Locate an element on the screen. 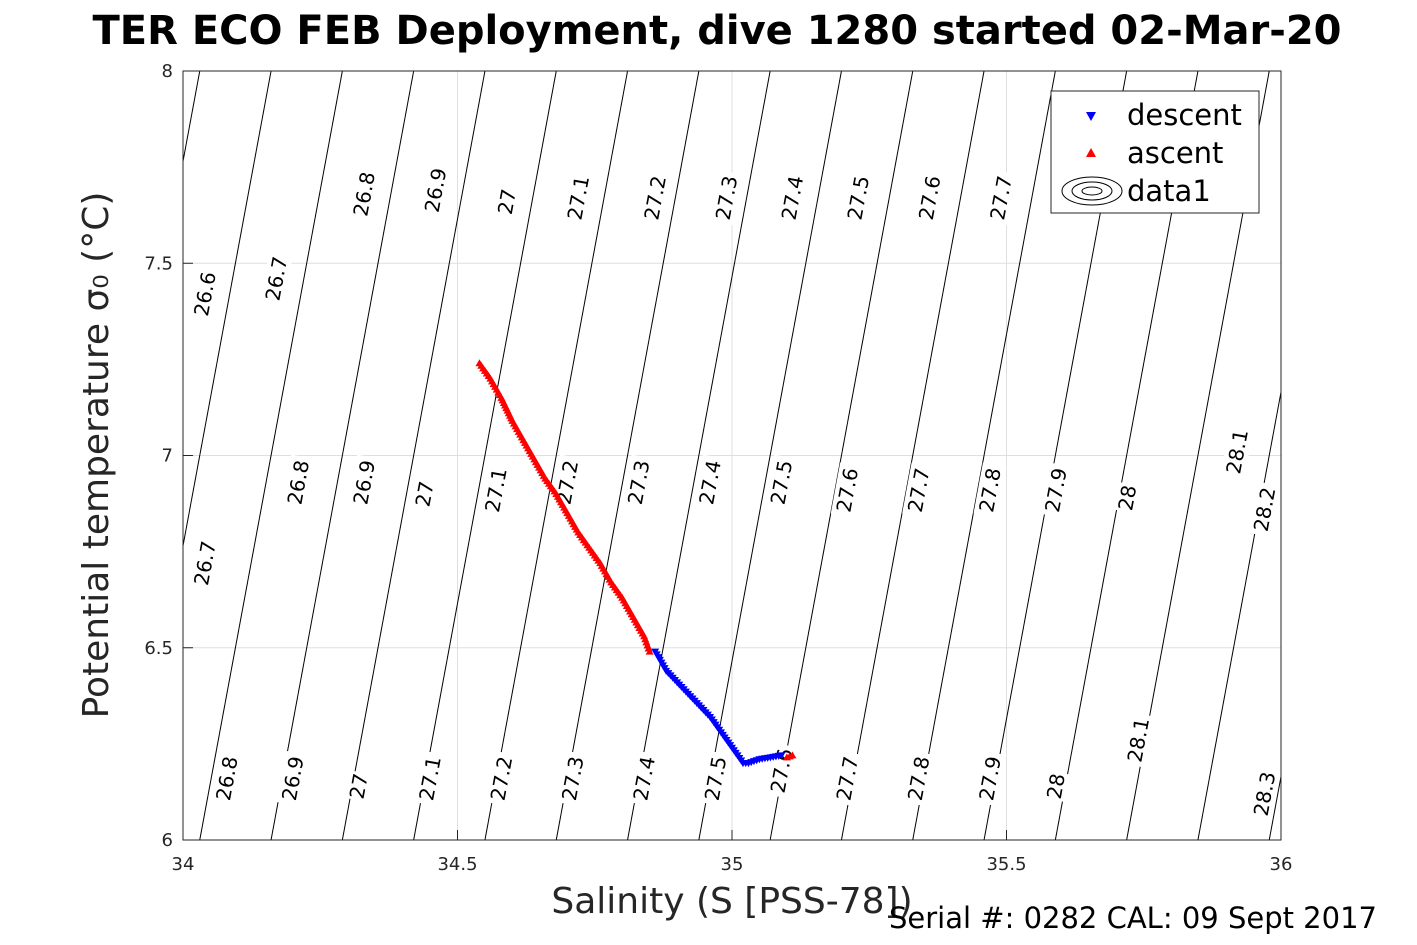 The height and width of the screenshot is (945, 1417). y-tick-label: 7.5 is located at coordinates (158, 263).